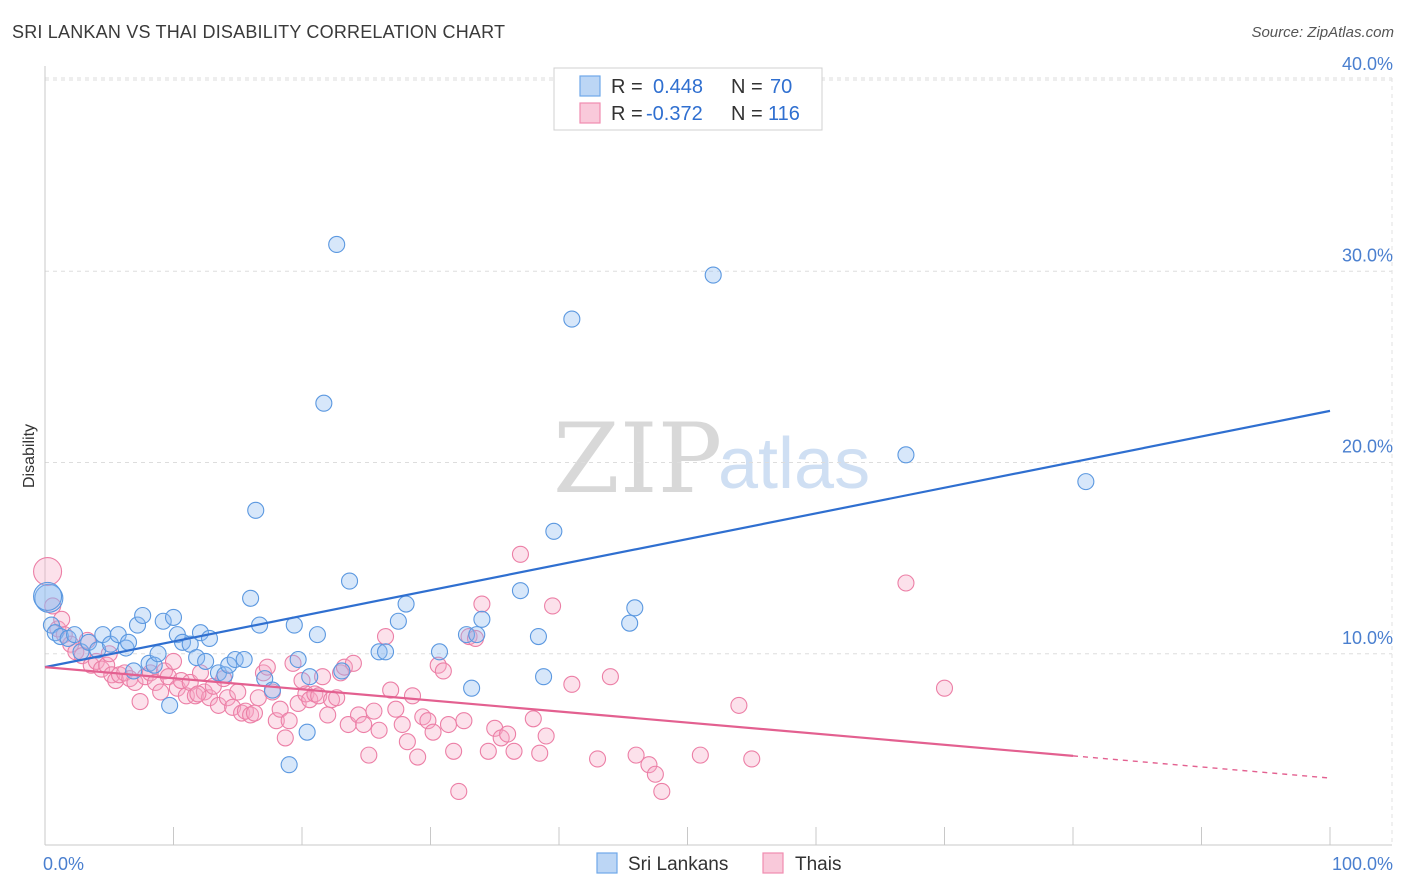 This screenshot has width=1406, height=892. Describe the element at coordinates (1367, 638) in the screenshot. I see `y-tick-label-10: 10.0%` at that location.